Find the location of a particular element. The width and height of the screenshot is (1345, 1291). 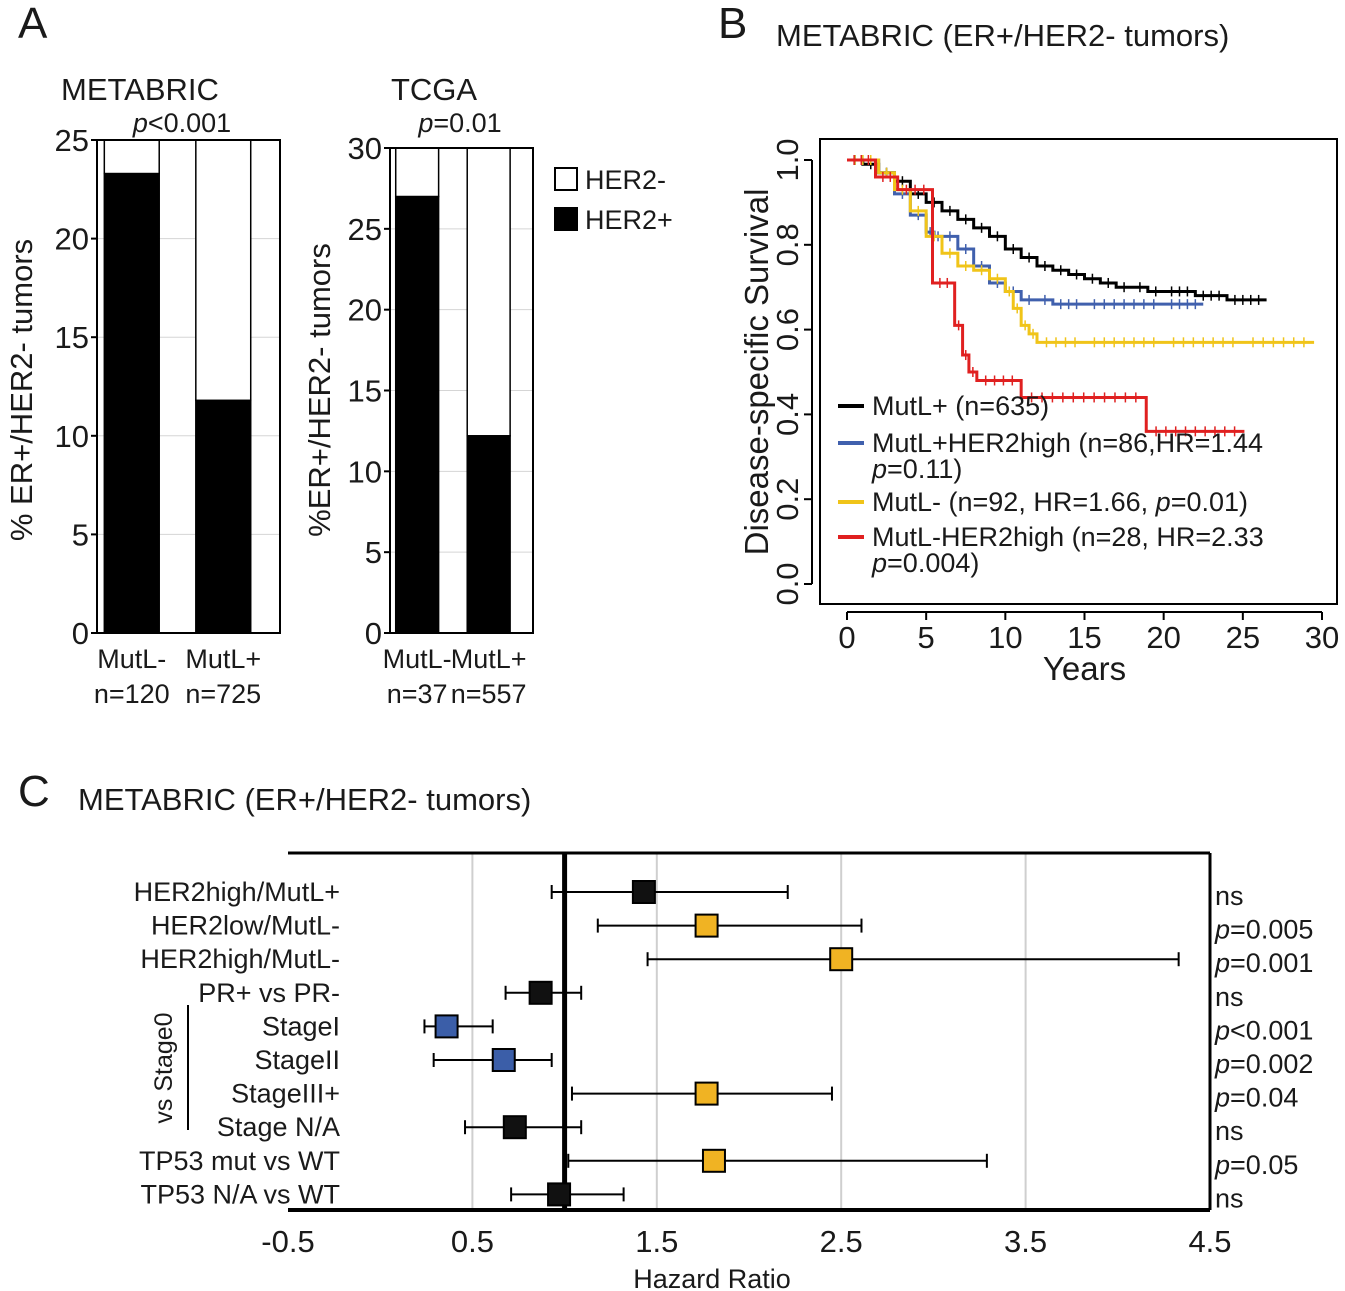

panel-c-title: METABRIC (ER+/HER2- tumors) is located at coordinates (304, 799).